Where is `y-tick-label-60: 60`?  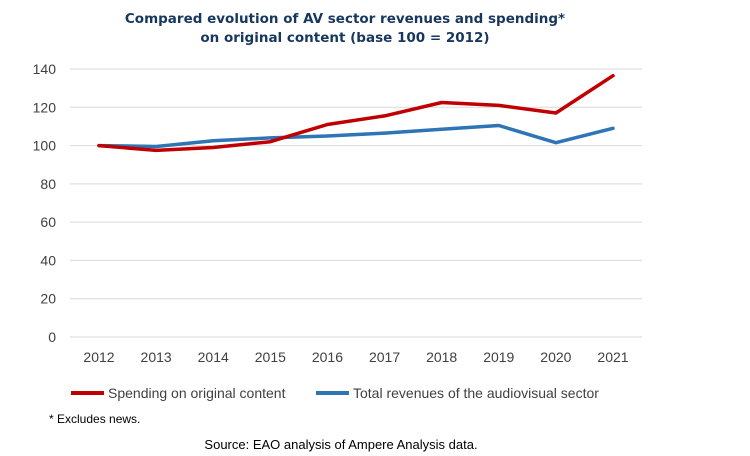
y-tick-label-60: 60 is located at coordinates (48, 222).